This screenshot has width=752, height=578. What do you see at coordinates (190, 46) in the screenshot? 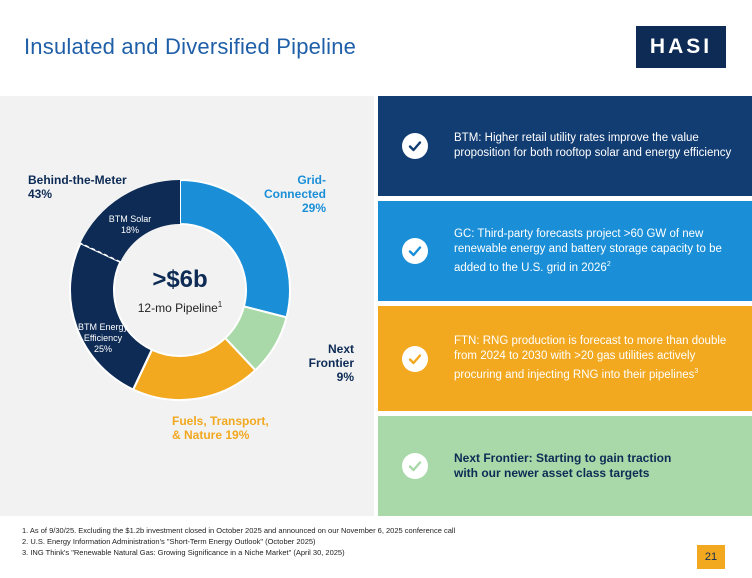
I see `page-title: Insulated and Diversified Pipeline` at bounding box center [190, 46].